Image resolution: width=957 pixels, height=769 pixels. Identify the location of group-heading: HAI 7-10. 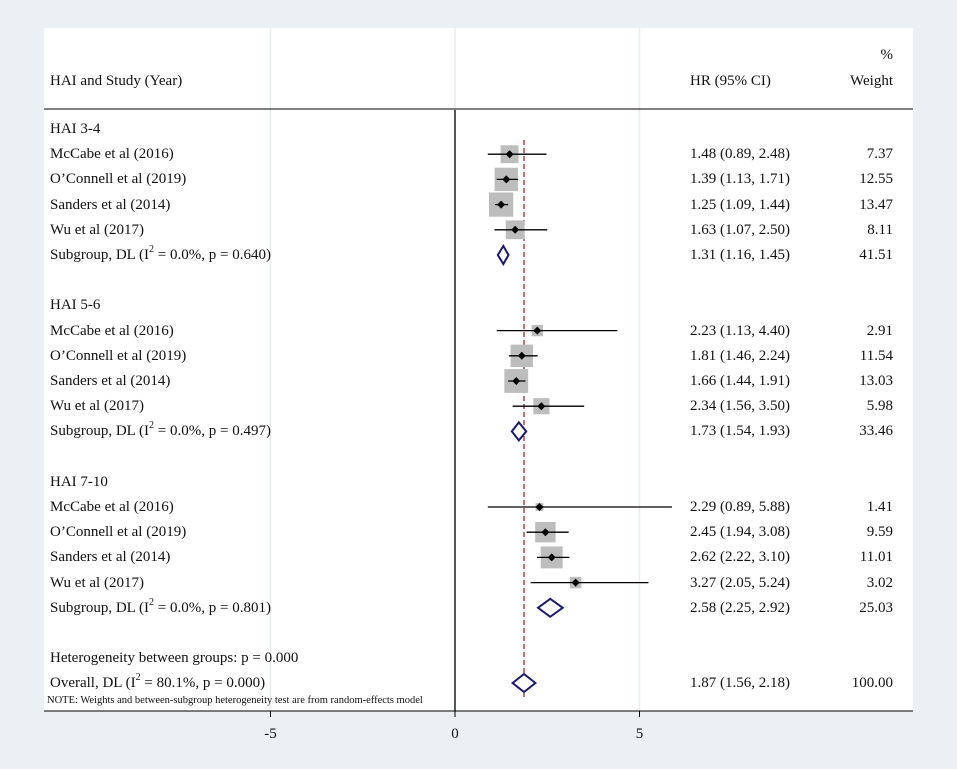
(79, 481).